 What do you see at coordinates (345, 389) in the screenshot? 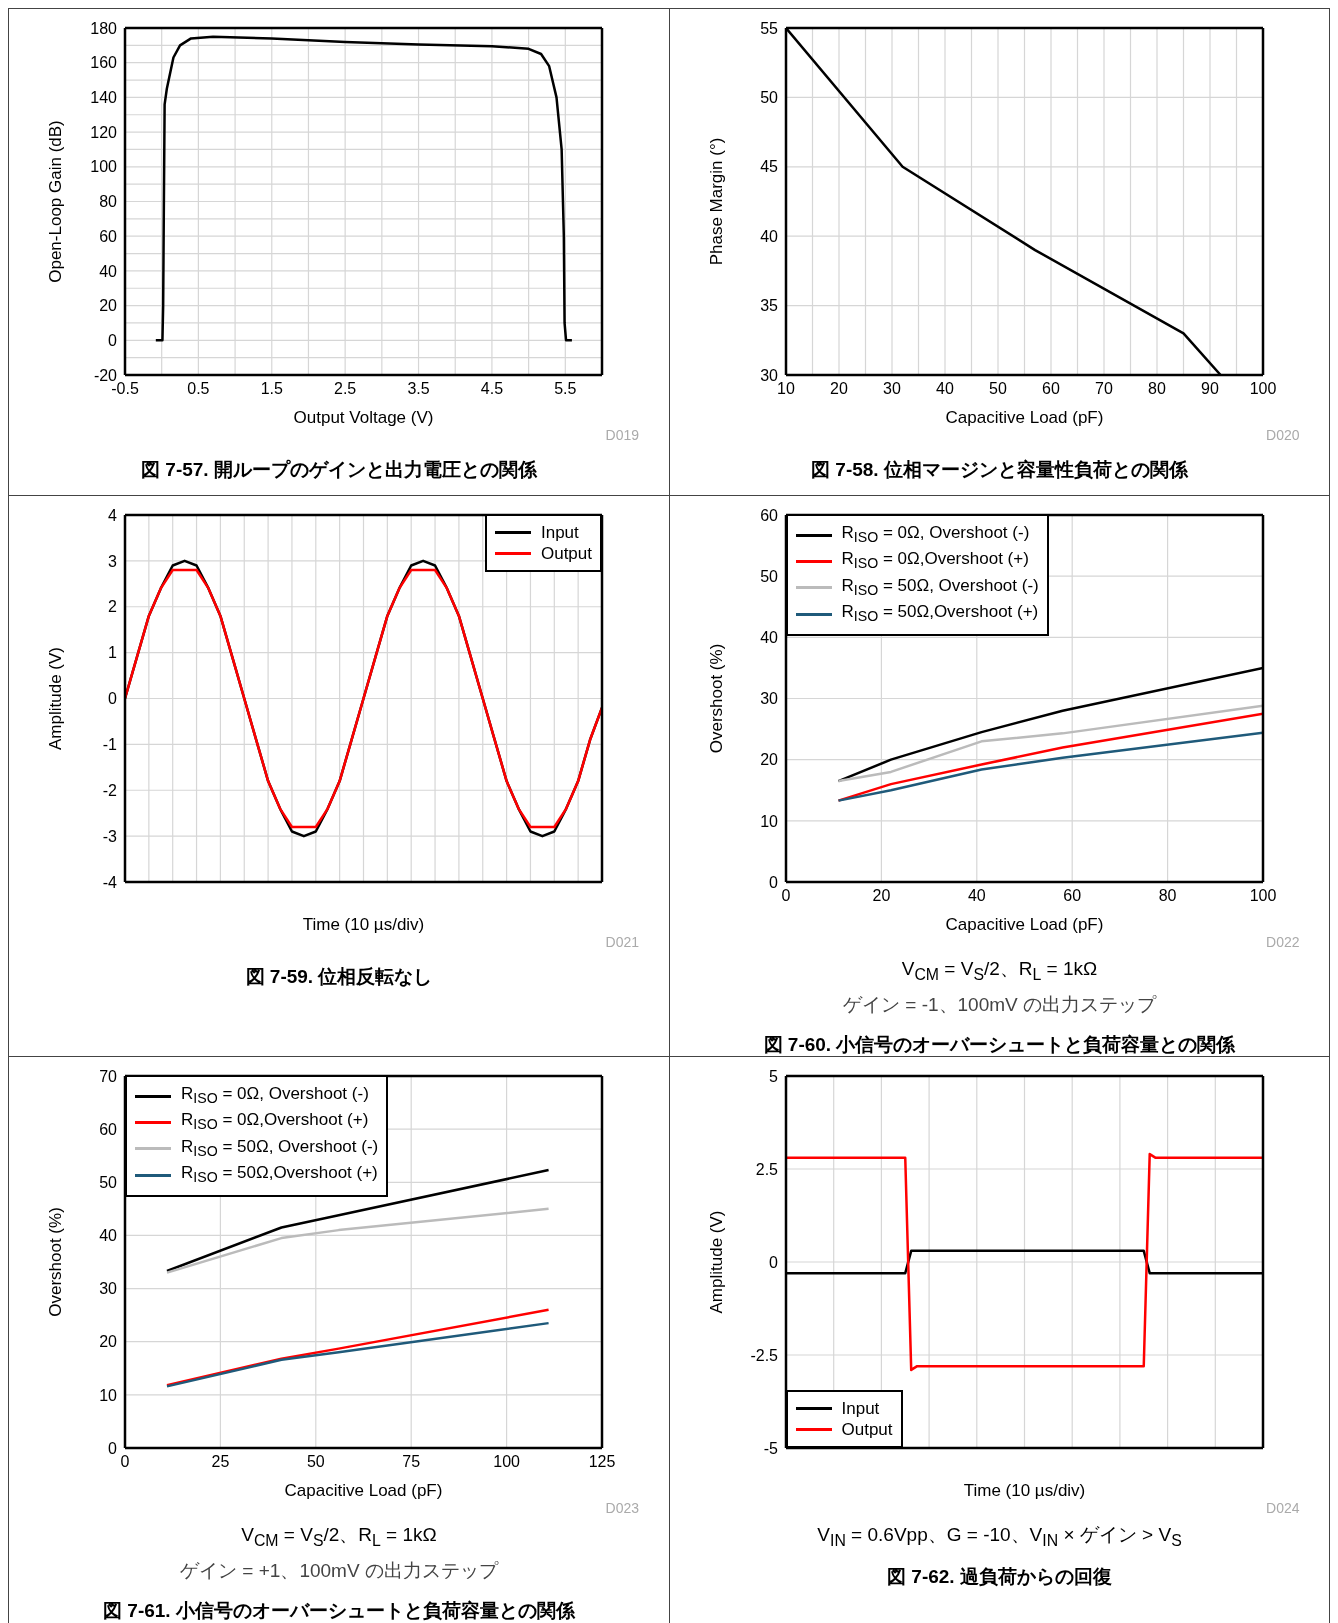
I see `x-tick-label: 2.5` at bounding box center [345, 389].